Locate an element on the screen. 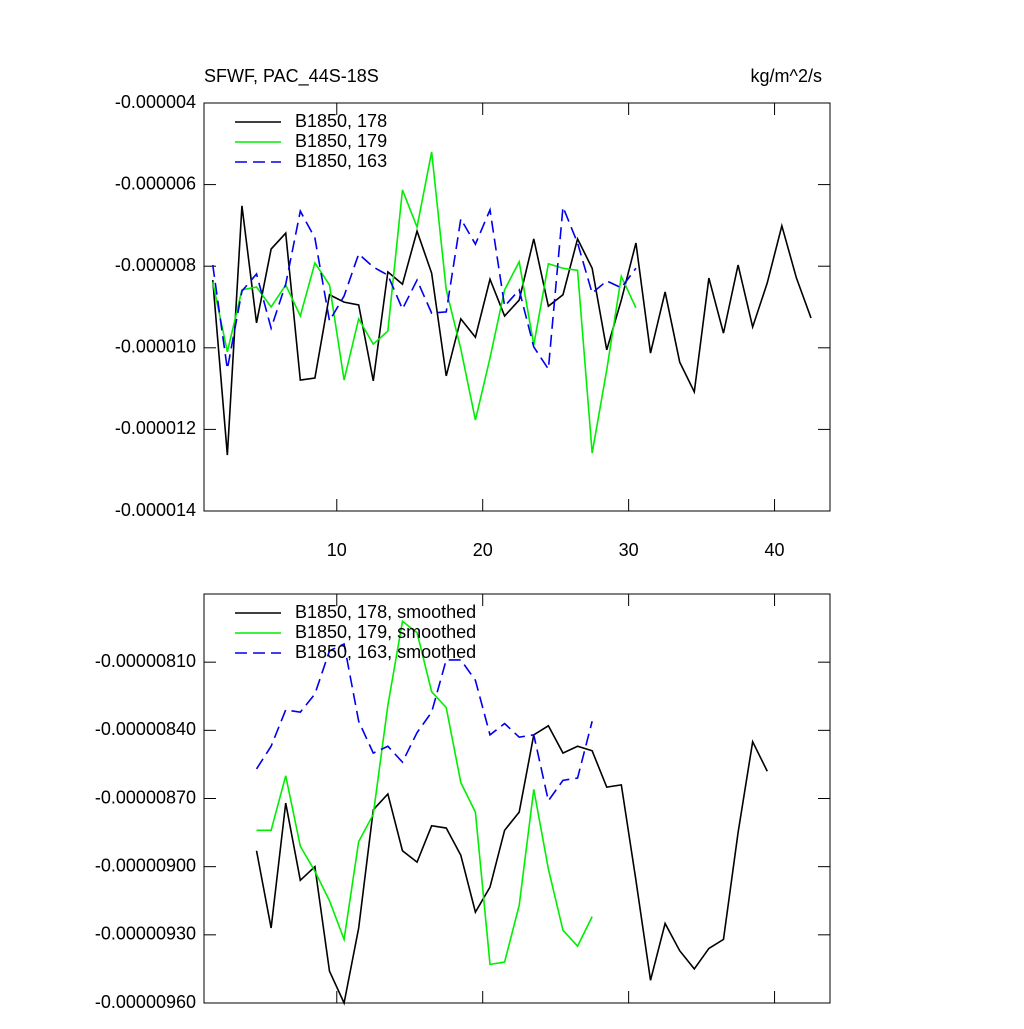  y-tick-label: -0.00000870 is located at coordinates (145, 797).